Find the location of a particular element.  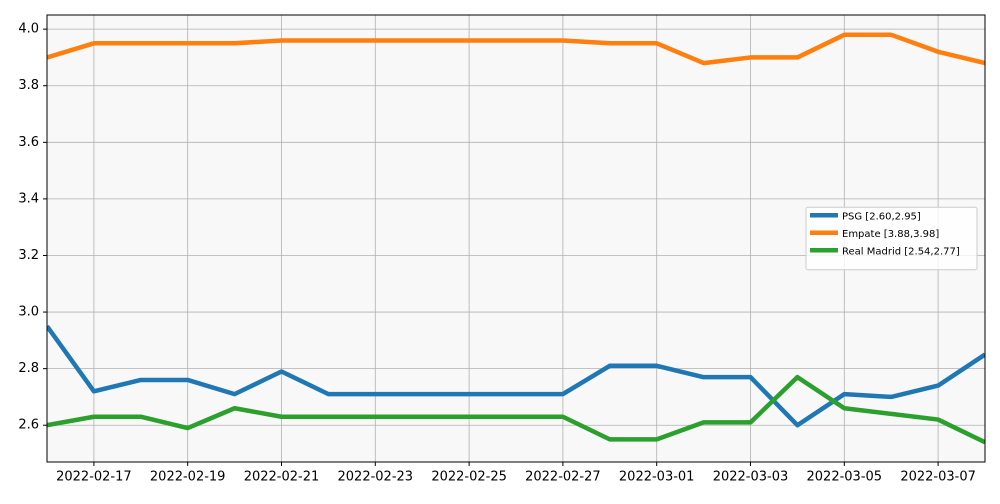

y-tick-label: 3.8 is located at coordinates (28, 85).